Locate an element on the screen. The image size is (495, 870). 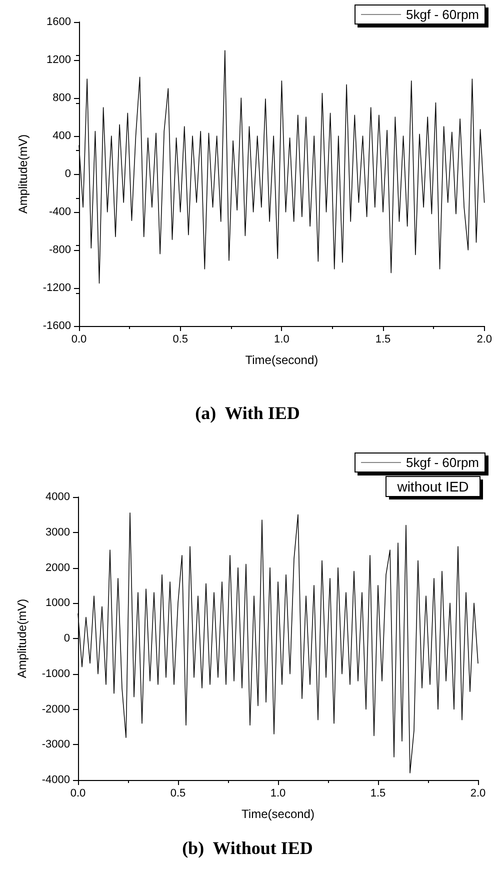
y-tick-label: 1000 is located at coordinates (58, 603).